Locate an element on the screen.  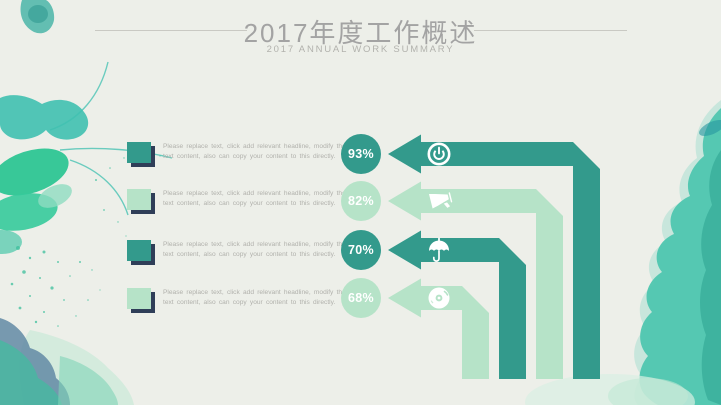
watercolor-top-left-blob is located at coordinates (37, 17).